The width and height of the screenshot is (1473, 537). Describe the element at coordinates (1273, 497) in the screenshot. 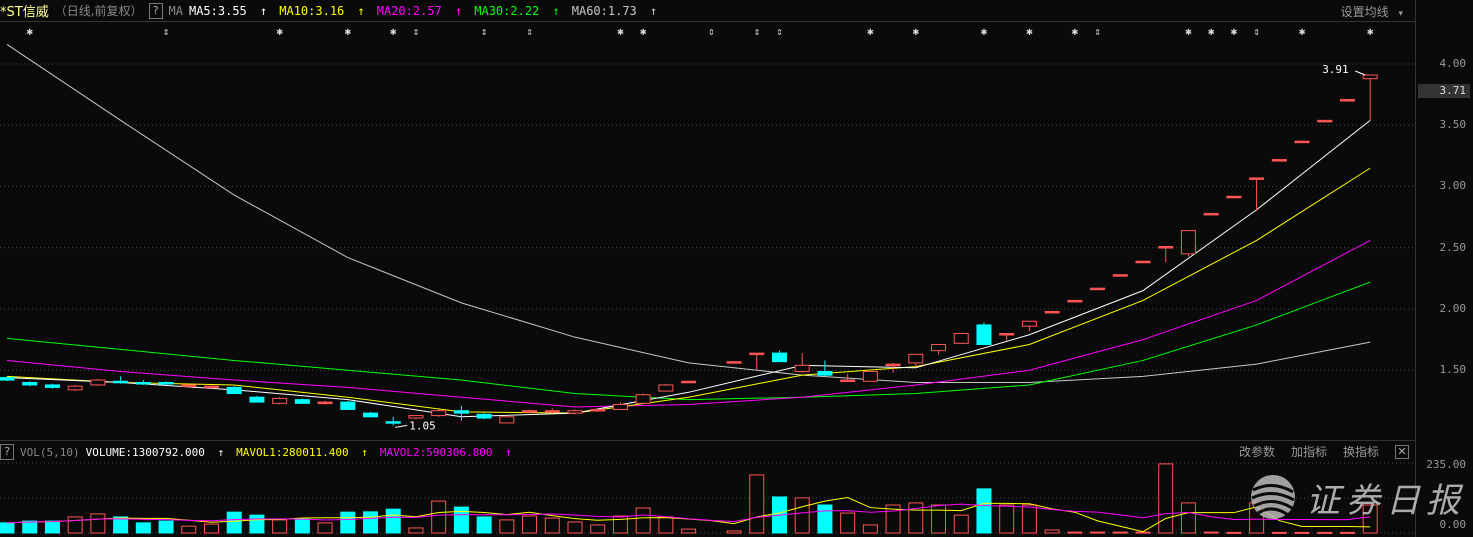

I see `logo-swirl-icon` at that location.